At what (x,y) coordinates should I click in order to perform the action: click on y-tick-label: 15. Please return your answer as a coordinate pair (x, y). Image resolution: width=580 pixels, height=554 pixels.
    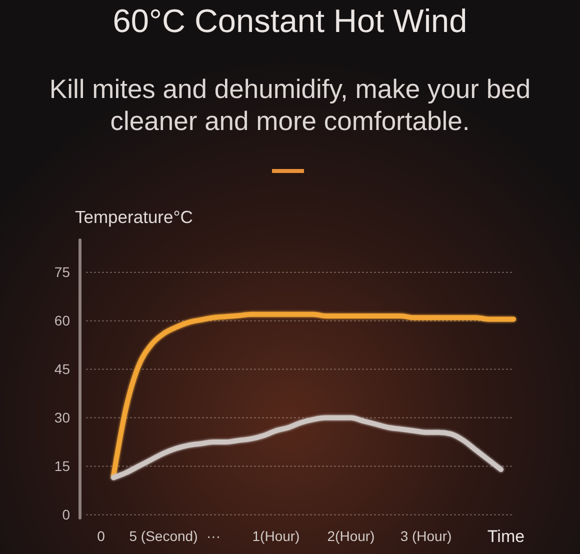
    Looking at the image, I should click on (62, 466).